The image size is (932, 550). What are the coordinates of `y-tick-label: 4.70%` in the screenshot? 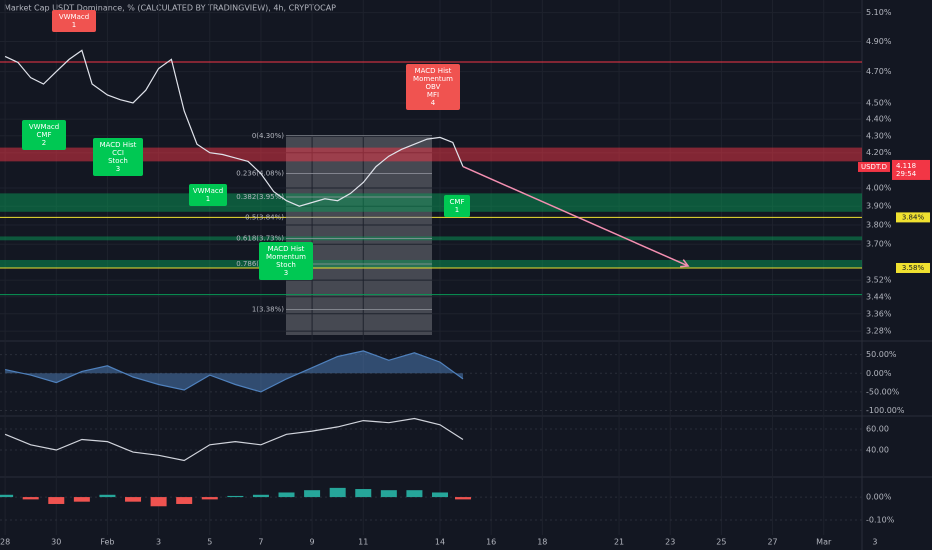 It's located at (879, 71).